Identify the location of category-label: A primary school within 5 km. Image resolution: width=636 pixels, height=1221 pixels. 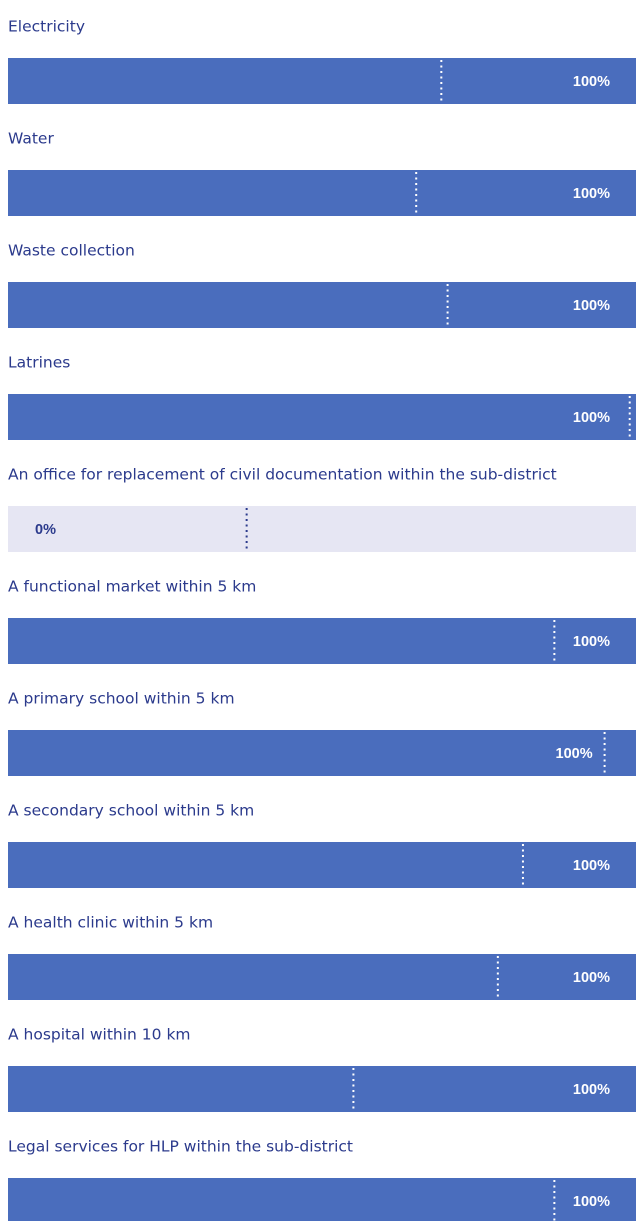
(121, 699).